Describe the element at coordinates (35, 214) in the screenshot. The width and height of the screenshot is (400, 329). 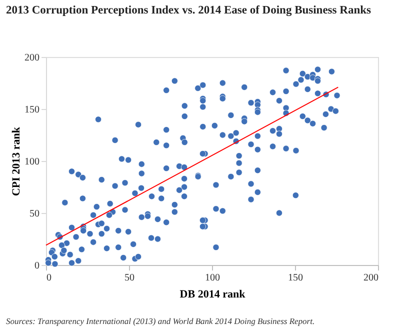
I see `y-tick-label: 50` at that location.